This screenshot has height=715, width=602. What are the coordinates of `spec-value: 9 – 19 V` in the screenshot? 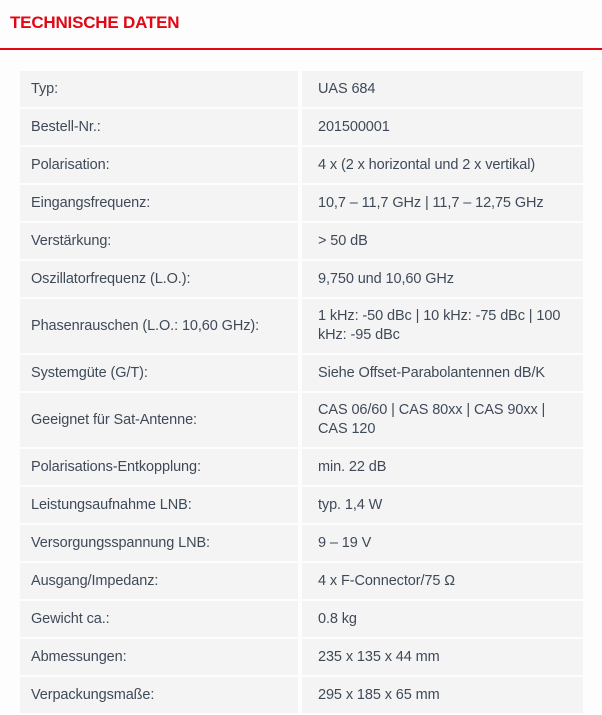 It's located at (442, 543).